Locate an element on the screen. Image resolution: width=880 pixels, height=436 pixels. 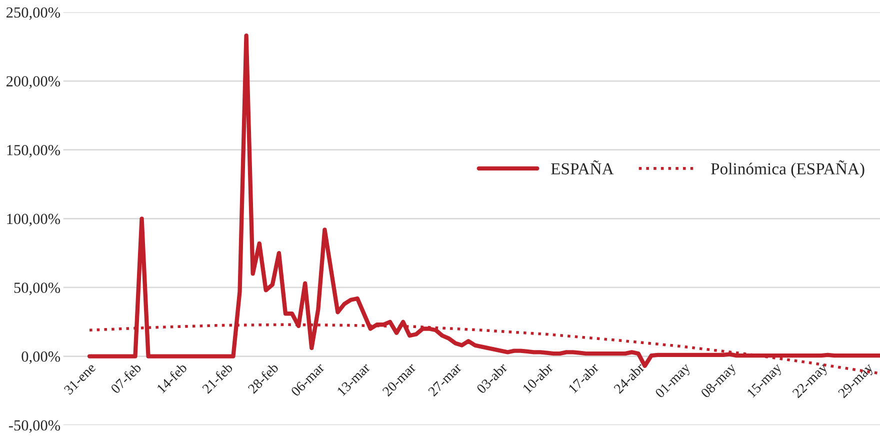
y-tick-label: 150,00% is located at coordinates (33, 151).